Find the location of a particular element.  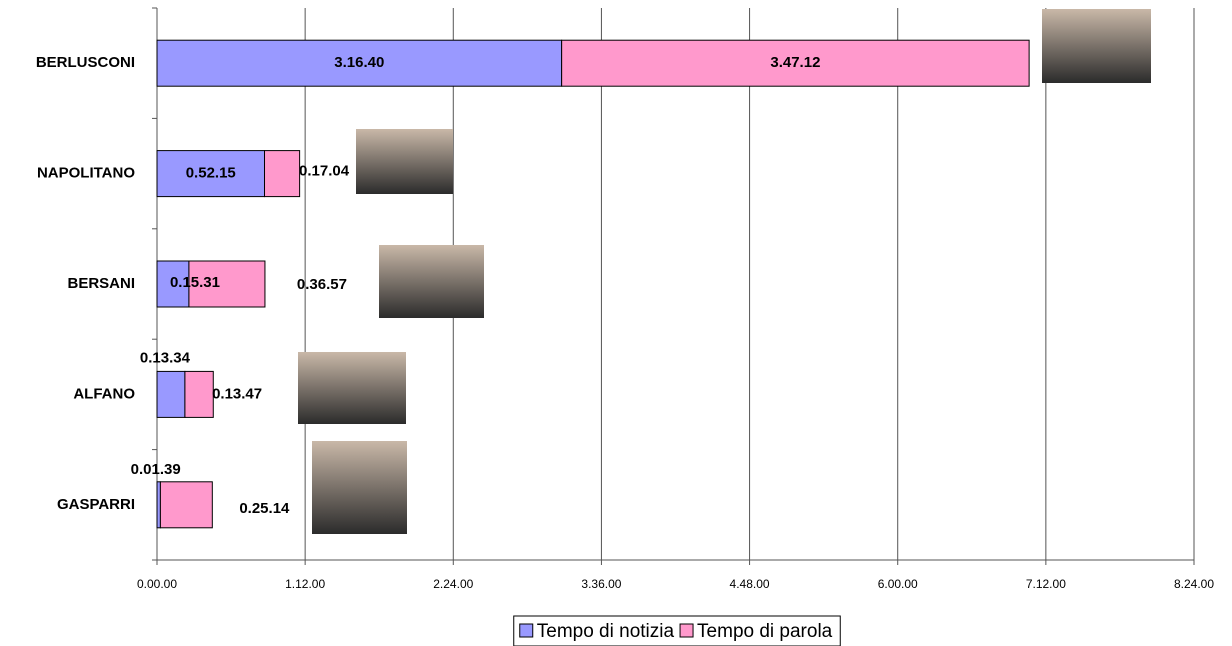

legend-label: Tempo di notizia is located at coordinates (606, 631).